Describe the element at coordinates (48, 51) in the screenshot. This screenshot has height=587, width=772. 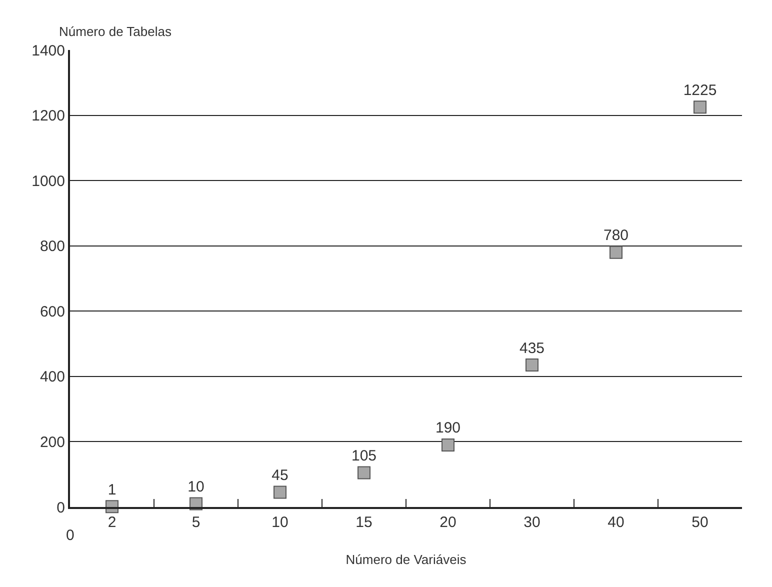
I see `y-tick-label: 1400` at that location.